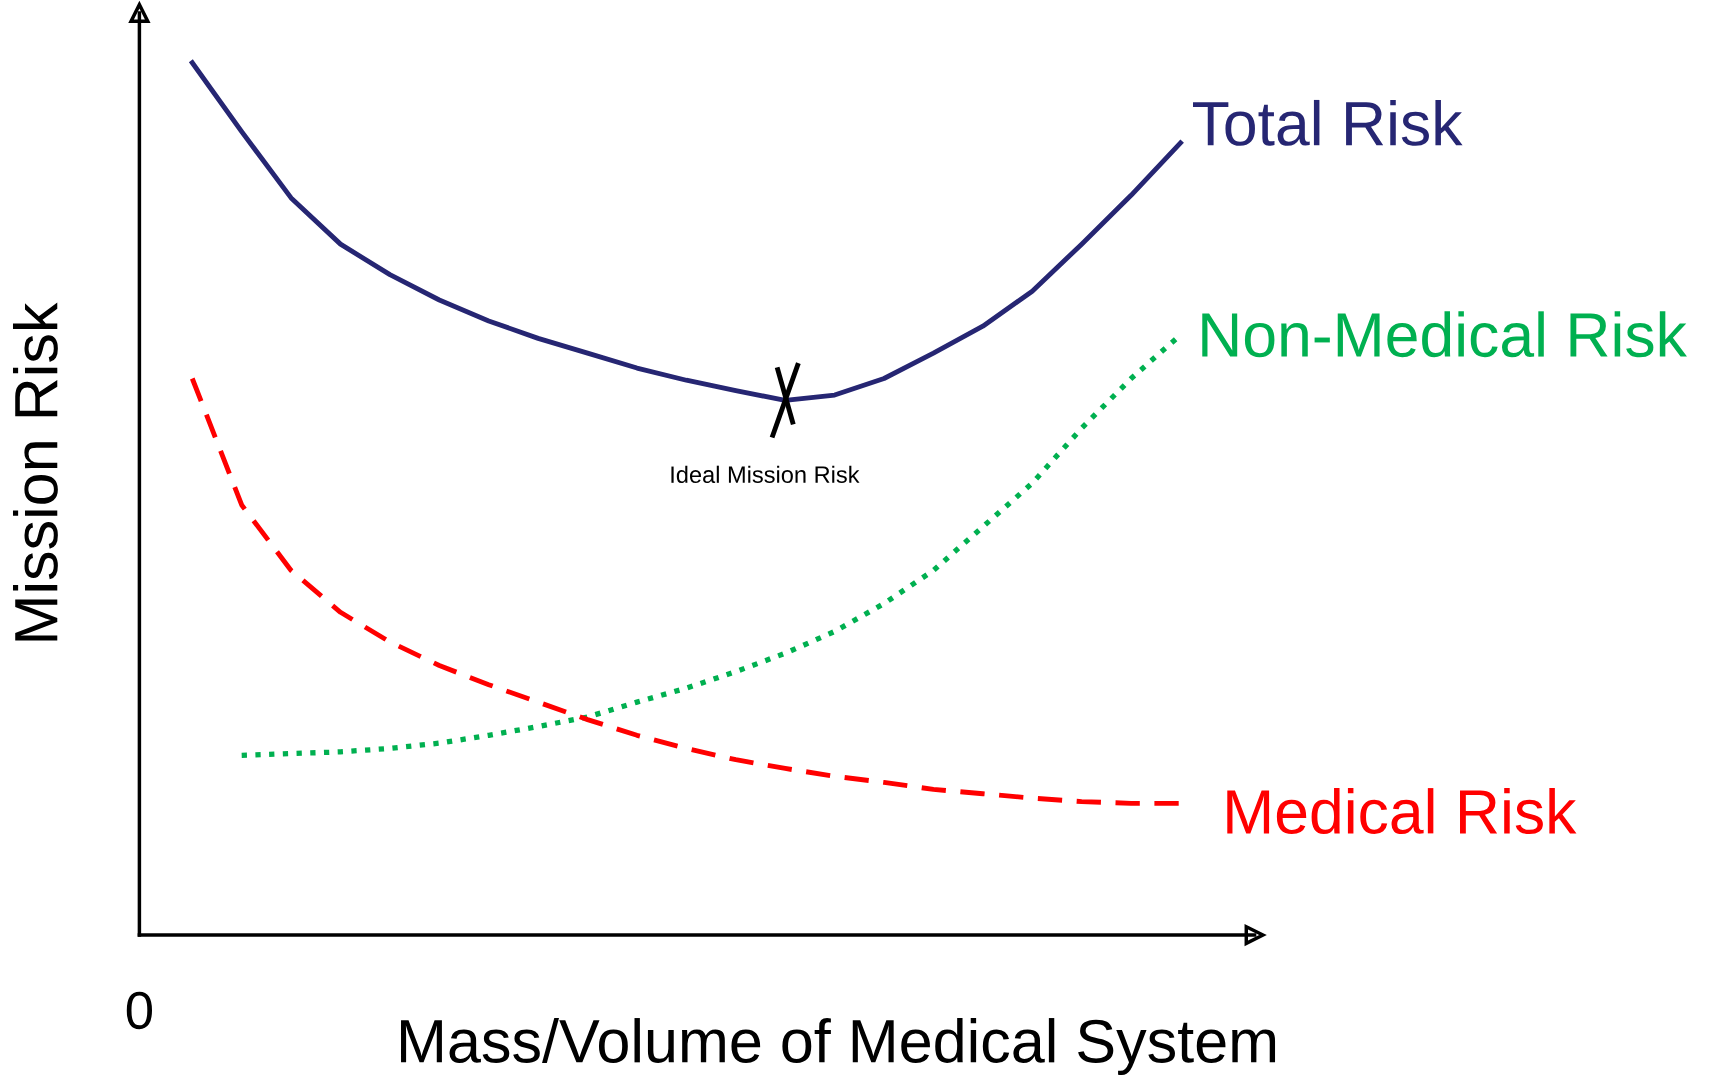 The width and height of the screenshot is (1721, 1081). Describe the element at coordinates (765, 474) in the screenshot. I see `annotation: Ideal Mission Risk` at that location.